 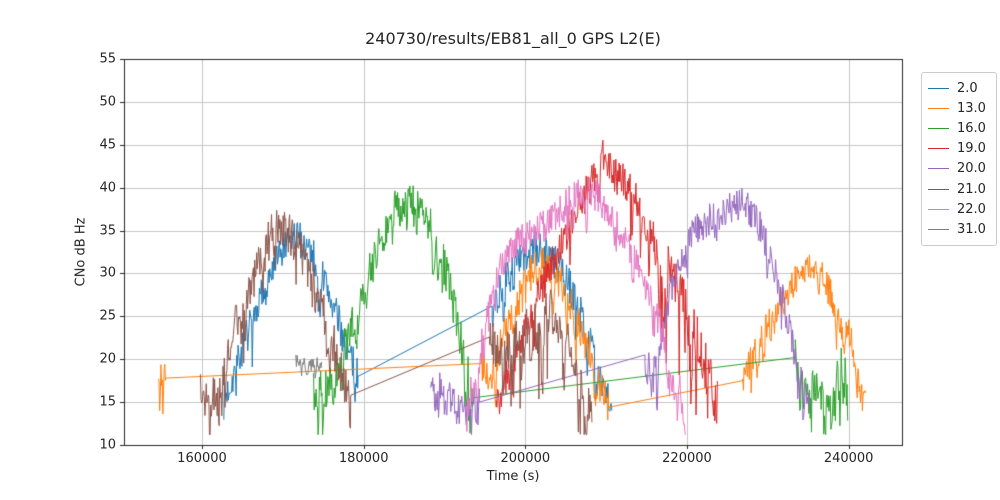 I want to click on y-tick-label: 15, so click(x=107, y=402).